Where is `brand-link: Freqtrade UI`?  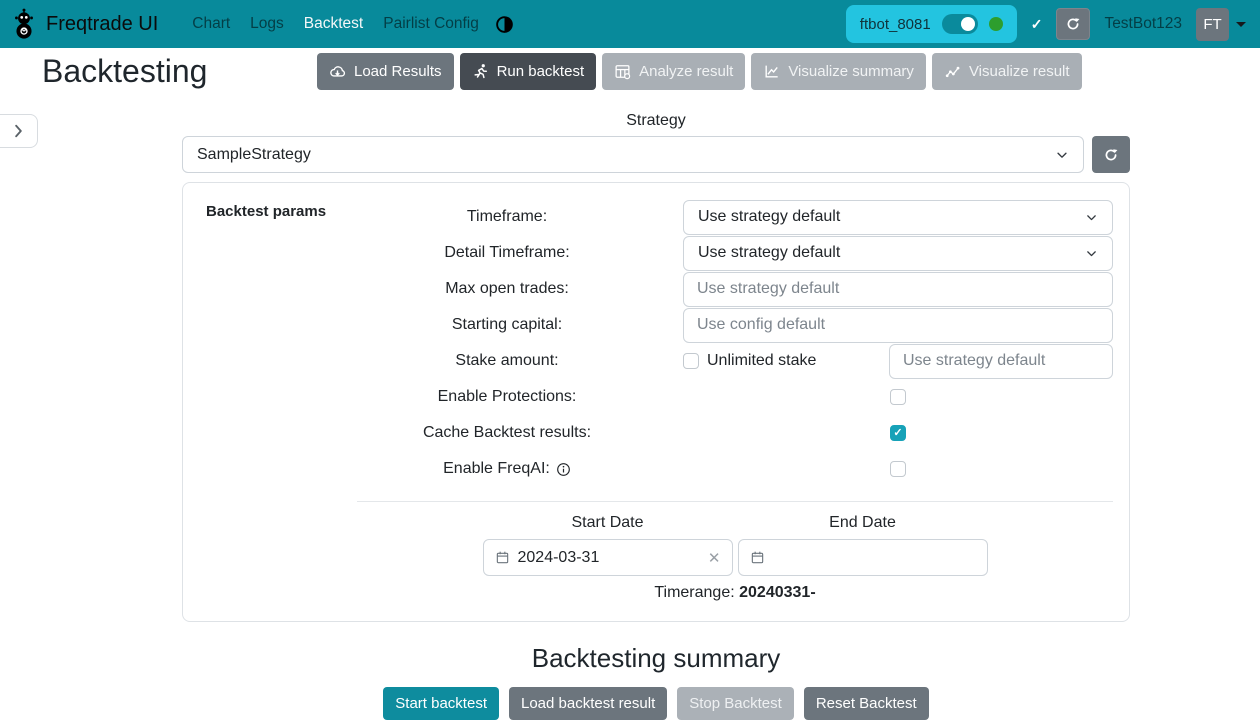 brand-link: Freqtrade UI is located at coordinates (84, 24).